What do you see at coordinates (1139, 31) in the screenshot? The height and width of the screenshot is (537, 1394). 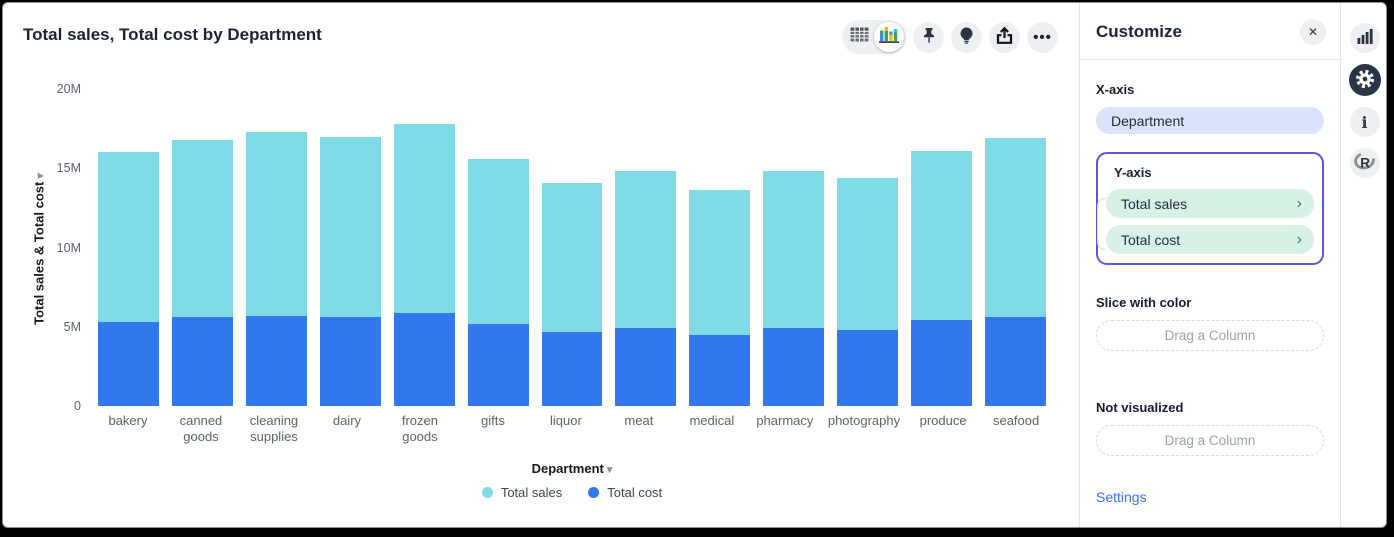 I see `panel-title: Customize` at bounding box center [1139, 31].